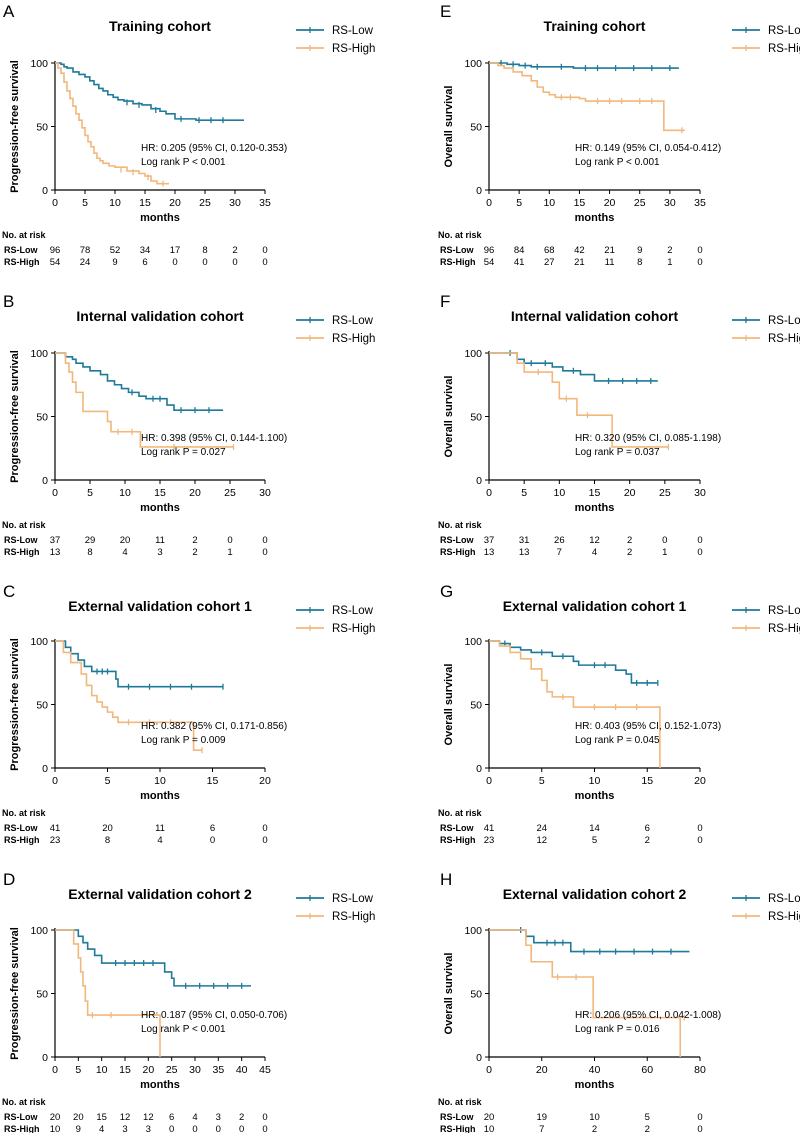 The height and width of the screenshot is (1133, 800). What do you see at coordinates (700, 493) in the screenshot?
I see `x-tick-label: 30` at bounding box center [700, 493].